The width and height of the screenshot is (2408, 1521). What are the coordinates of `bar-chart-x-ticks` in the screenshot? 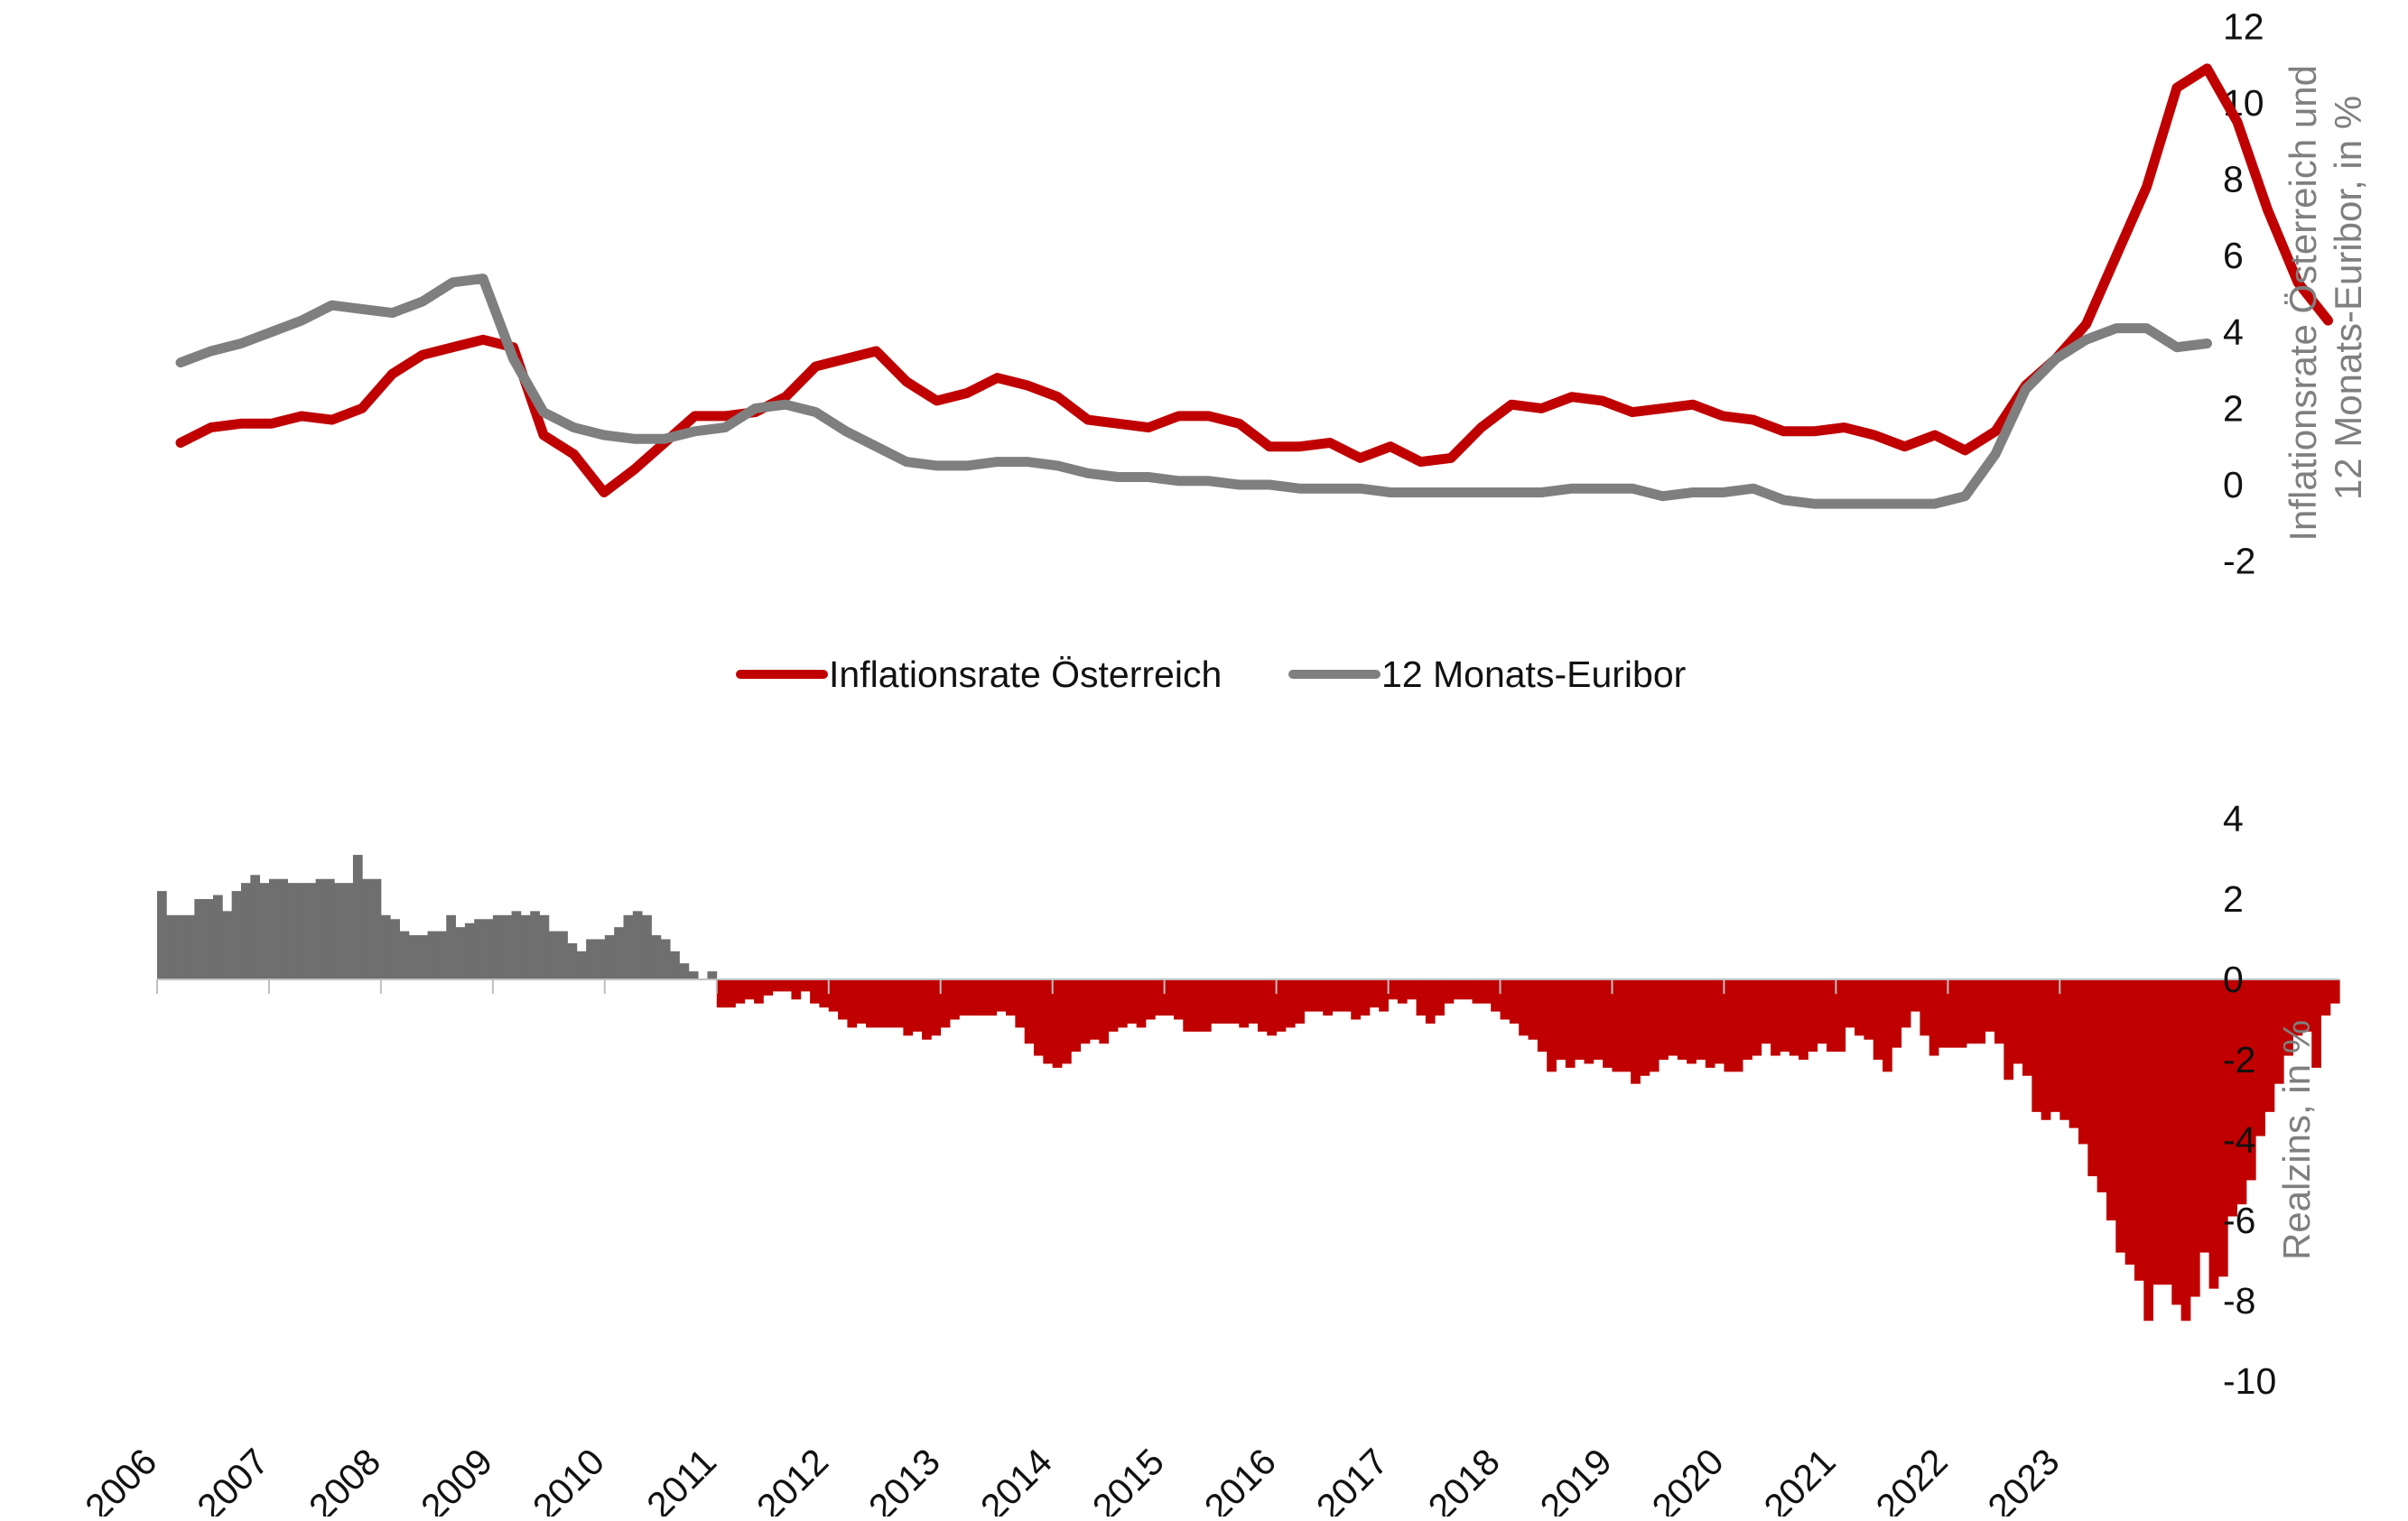 It's located at (1108, 986).